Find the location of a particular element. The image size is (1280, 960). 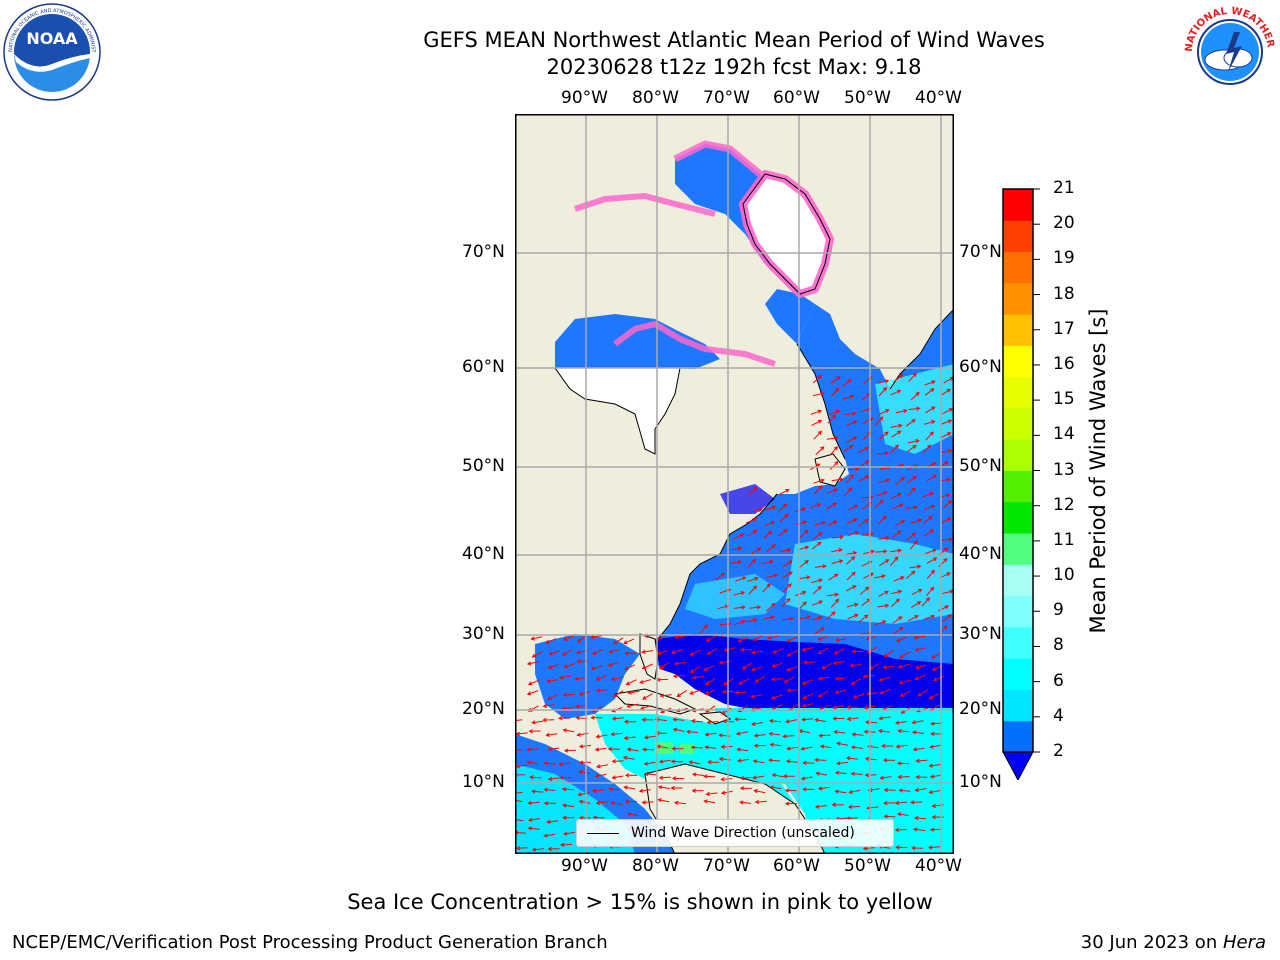

machine-name: Hera is located at coordinates (1244, 942).